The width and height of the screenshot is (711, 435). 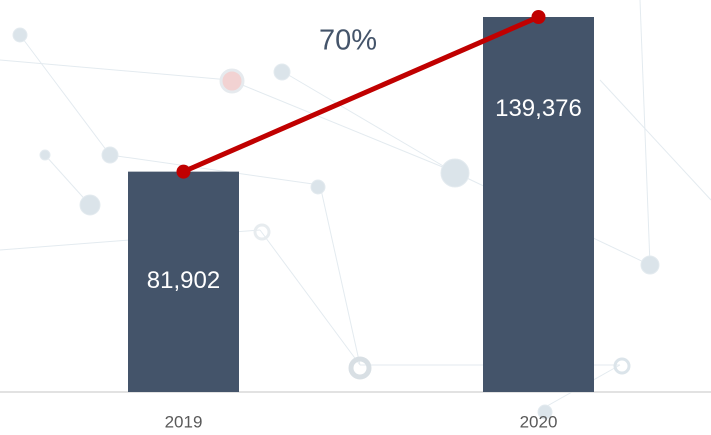 What do you see at coordinates (538, 108) in the screenshot?
I see `value-label: 139,376` at bounding box center [538, 108].